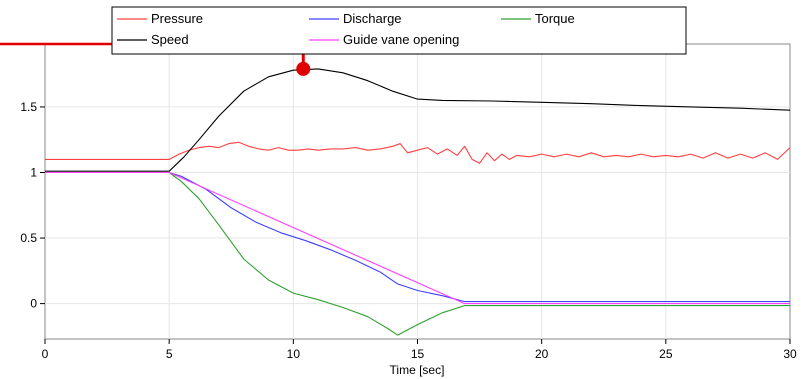  Describe the element at coordinates (170, 39) in the screenshot. I see `legend-label-speed: Speed` at that location.